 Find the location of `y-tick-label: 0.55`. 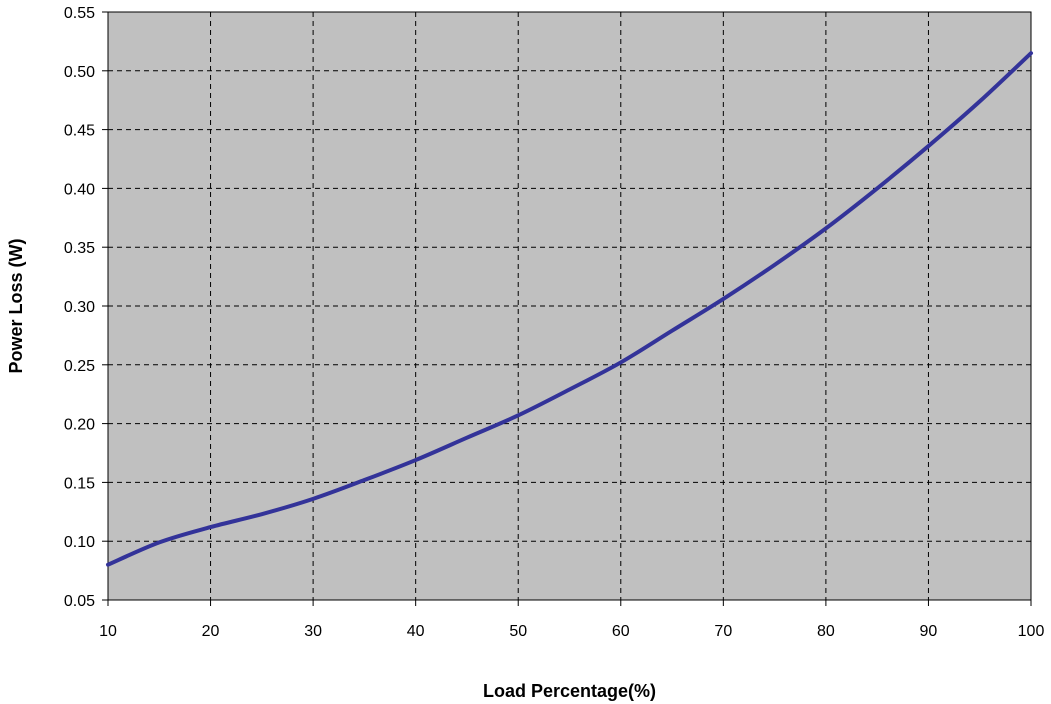

y-tick-label: 0.55 is located at coordinates (79, 13).